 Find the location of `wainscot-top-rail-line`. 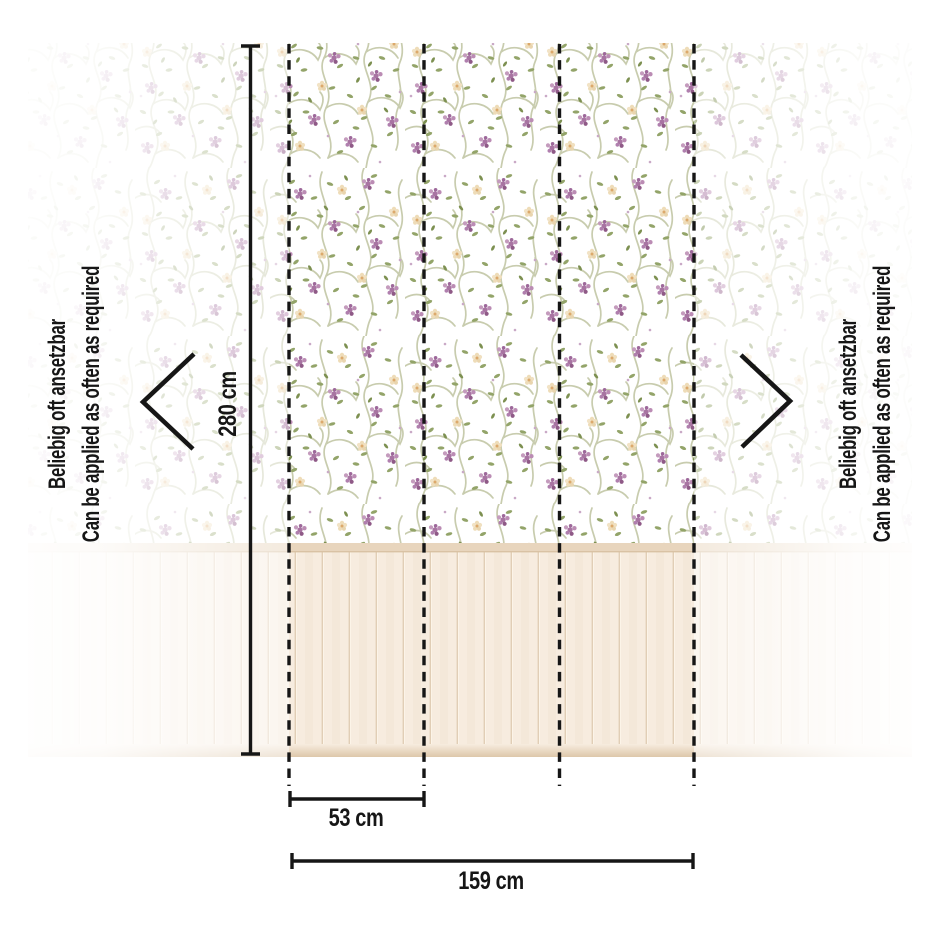

wainscot-top-rail-line is located at coordinates (470, 552).